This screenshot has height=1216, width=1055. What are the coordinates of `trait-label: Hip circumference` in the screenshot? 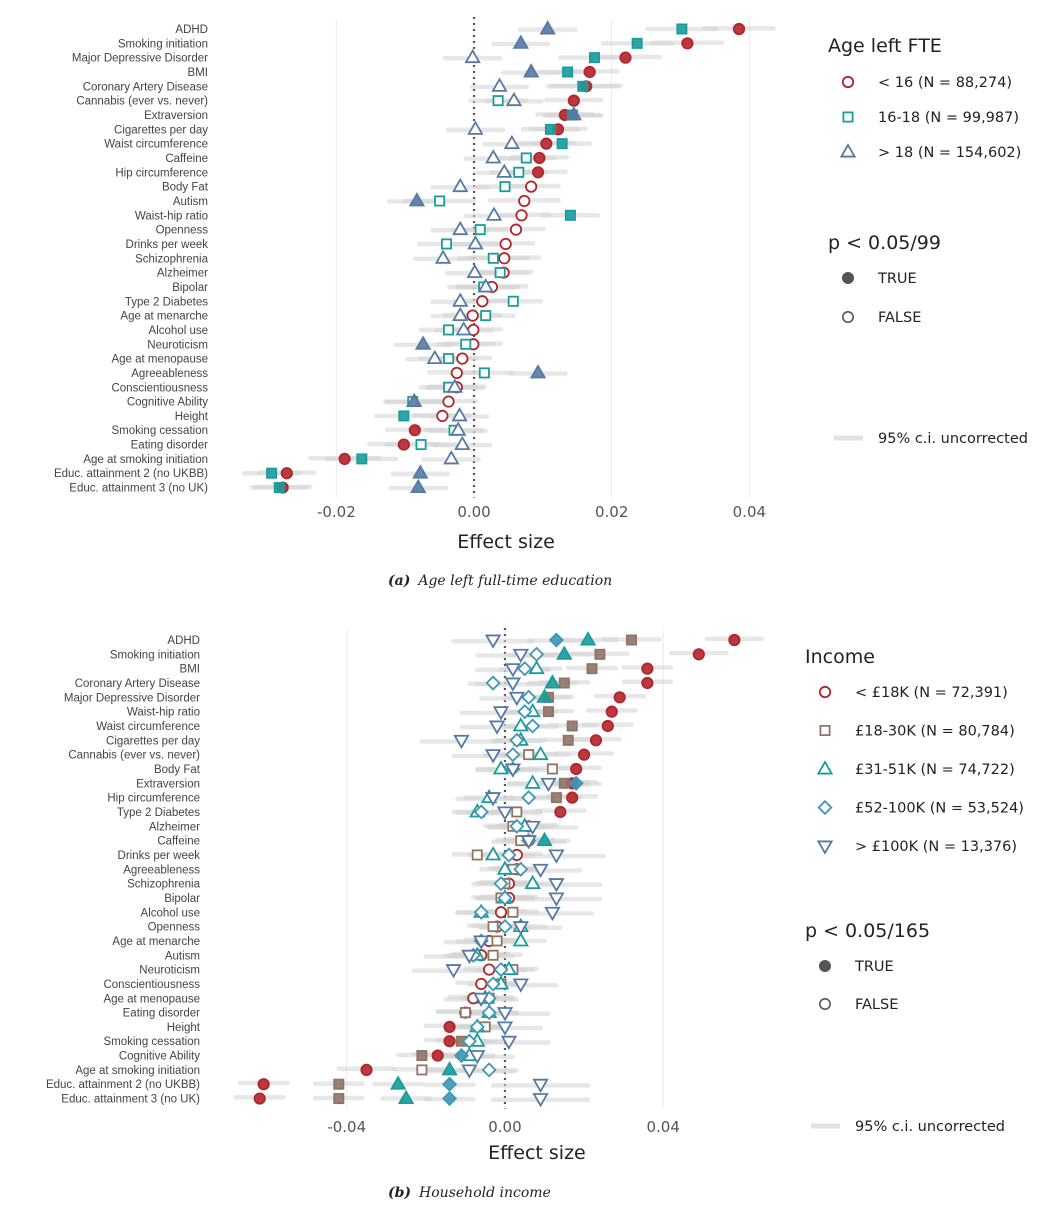 It's located at (153, 799).